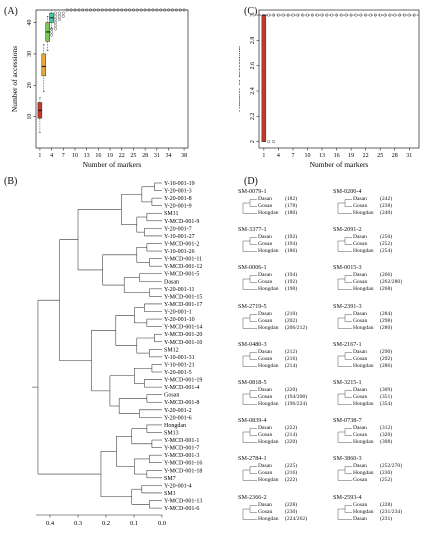 Image resolution: width=429 pixels, height=537 pixels. I want to click on allele-size: (194), so click(291, 275).